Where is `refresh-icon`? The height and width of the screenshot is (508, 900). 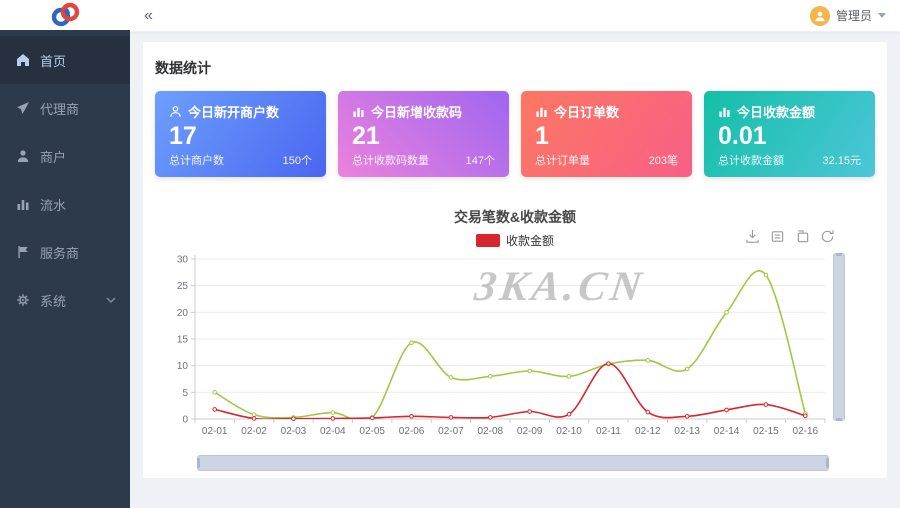
refresh-icon is located at coordinates (827, 236).